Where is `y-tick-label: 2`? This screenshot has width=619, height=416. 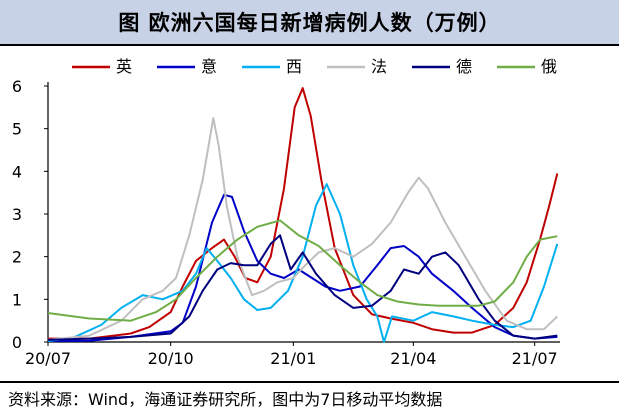 y-tick-label: 2 is located at coordinates (17, 257).